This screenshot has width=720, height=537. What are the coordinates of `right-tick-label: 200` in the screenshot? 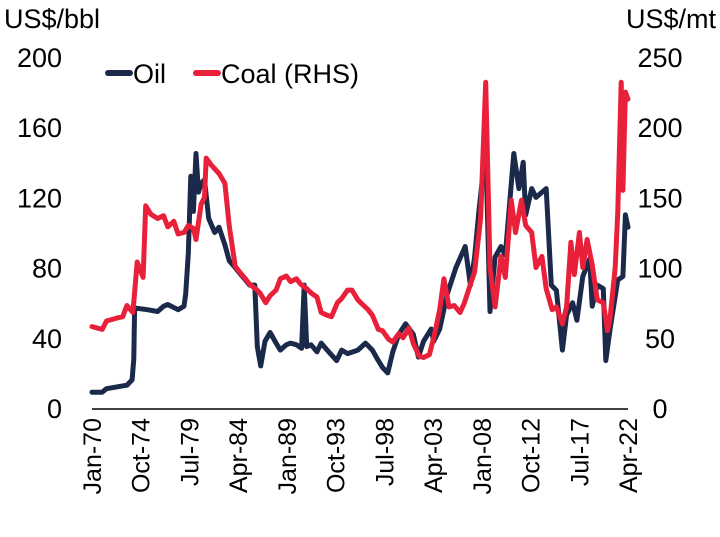 It's located at (659, 128).